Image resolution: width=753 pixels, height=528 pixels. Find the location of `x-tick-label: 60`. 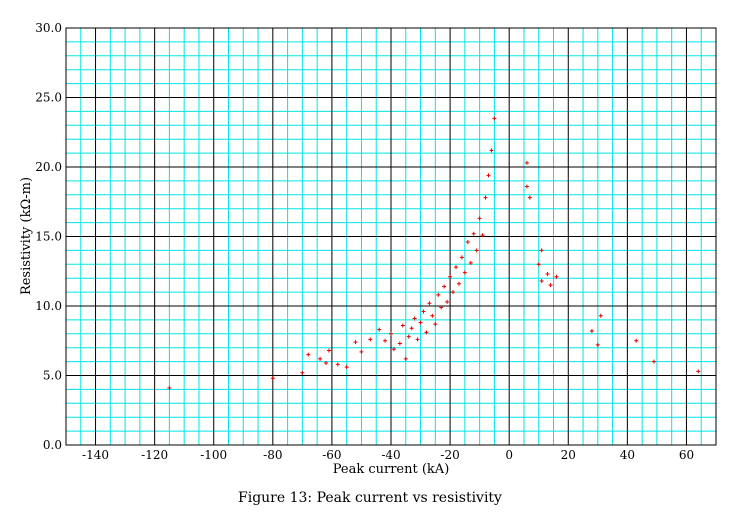

x-tick-label: 60 is located at coordinates (686, 455).